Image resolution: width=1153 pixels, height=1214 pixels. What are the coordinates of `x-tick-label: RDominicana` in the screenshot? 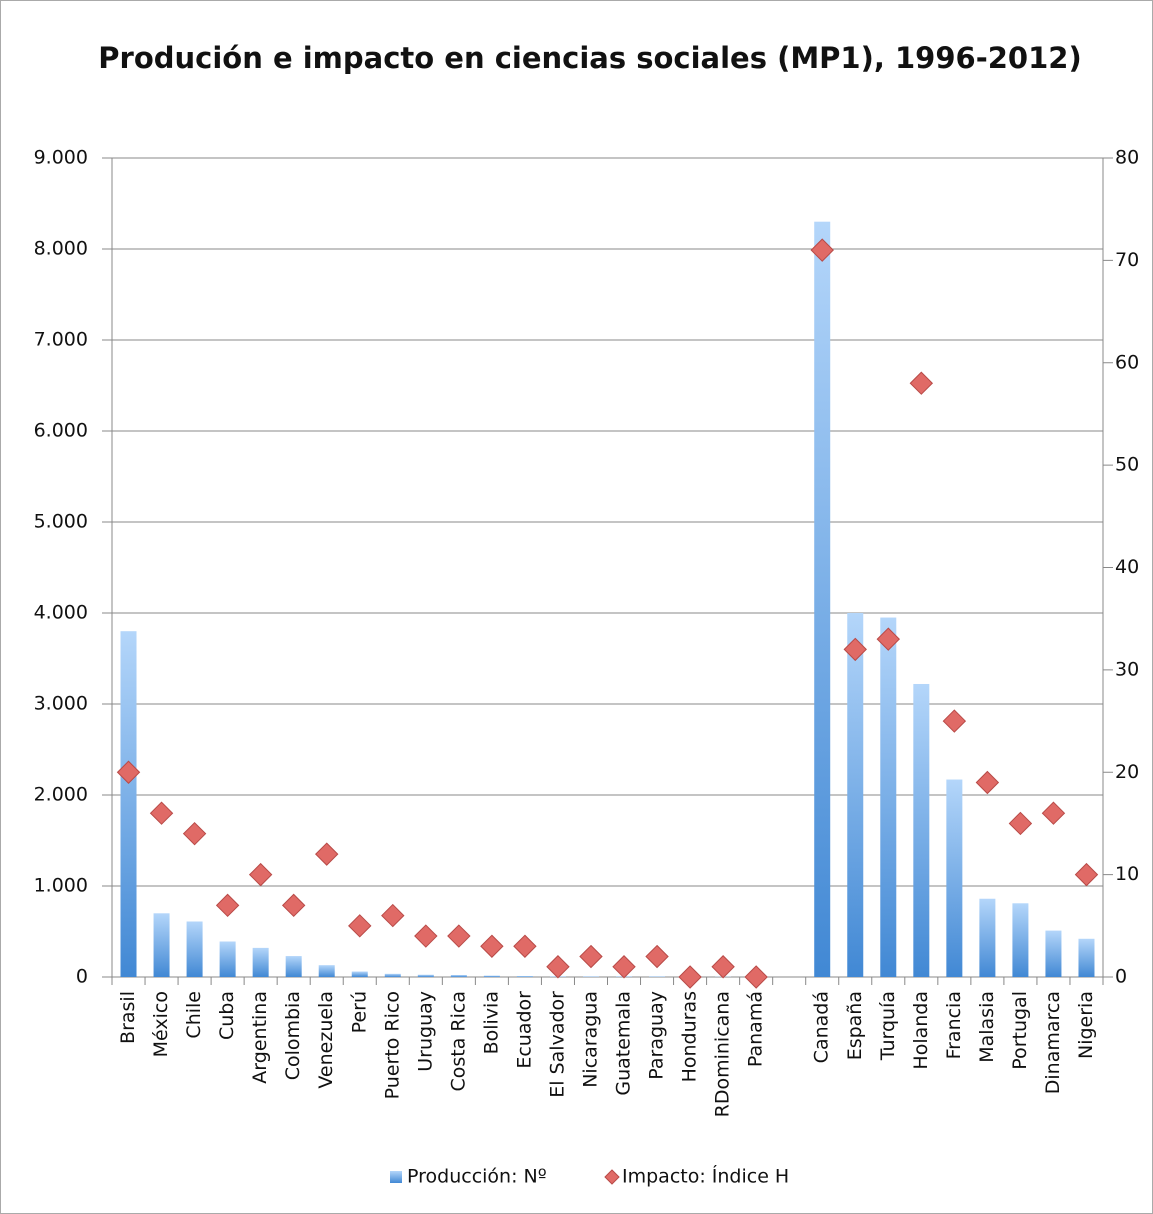 It's located at (723, 1054).